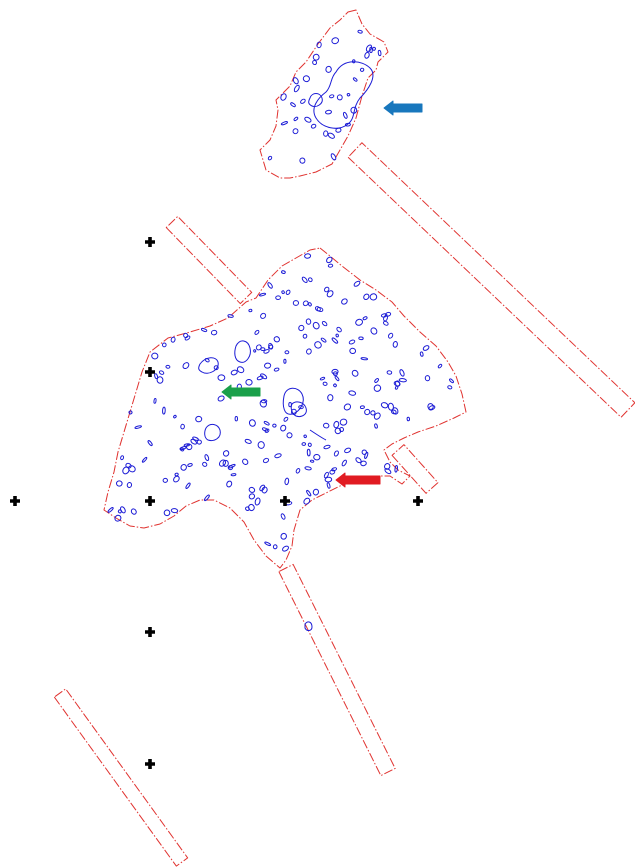  Describe the element at coordinates (242, 351) in the screenshot. I see `feature-central-north` at that location.